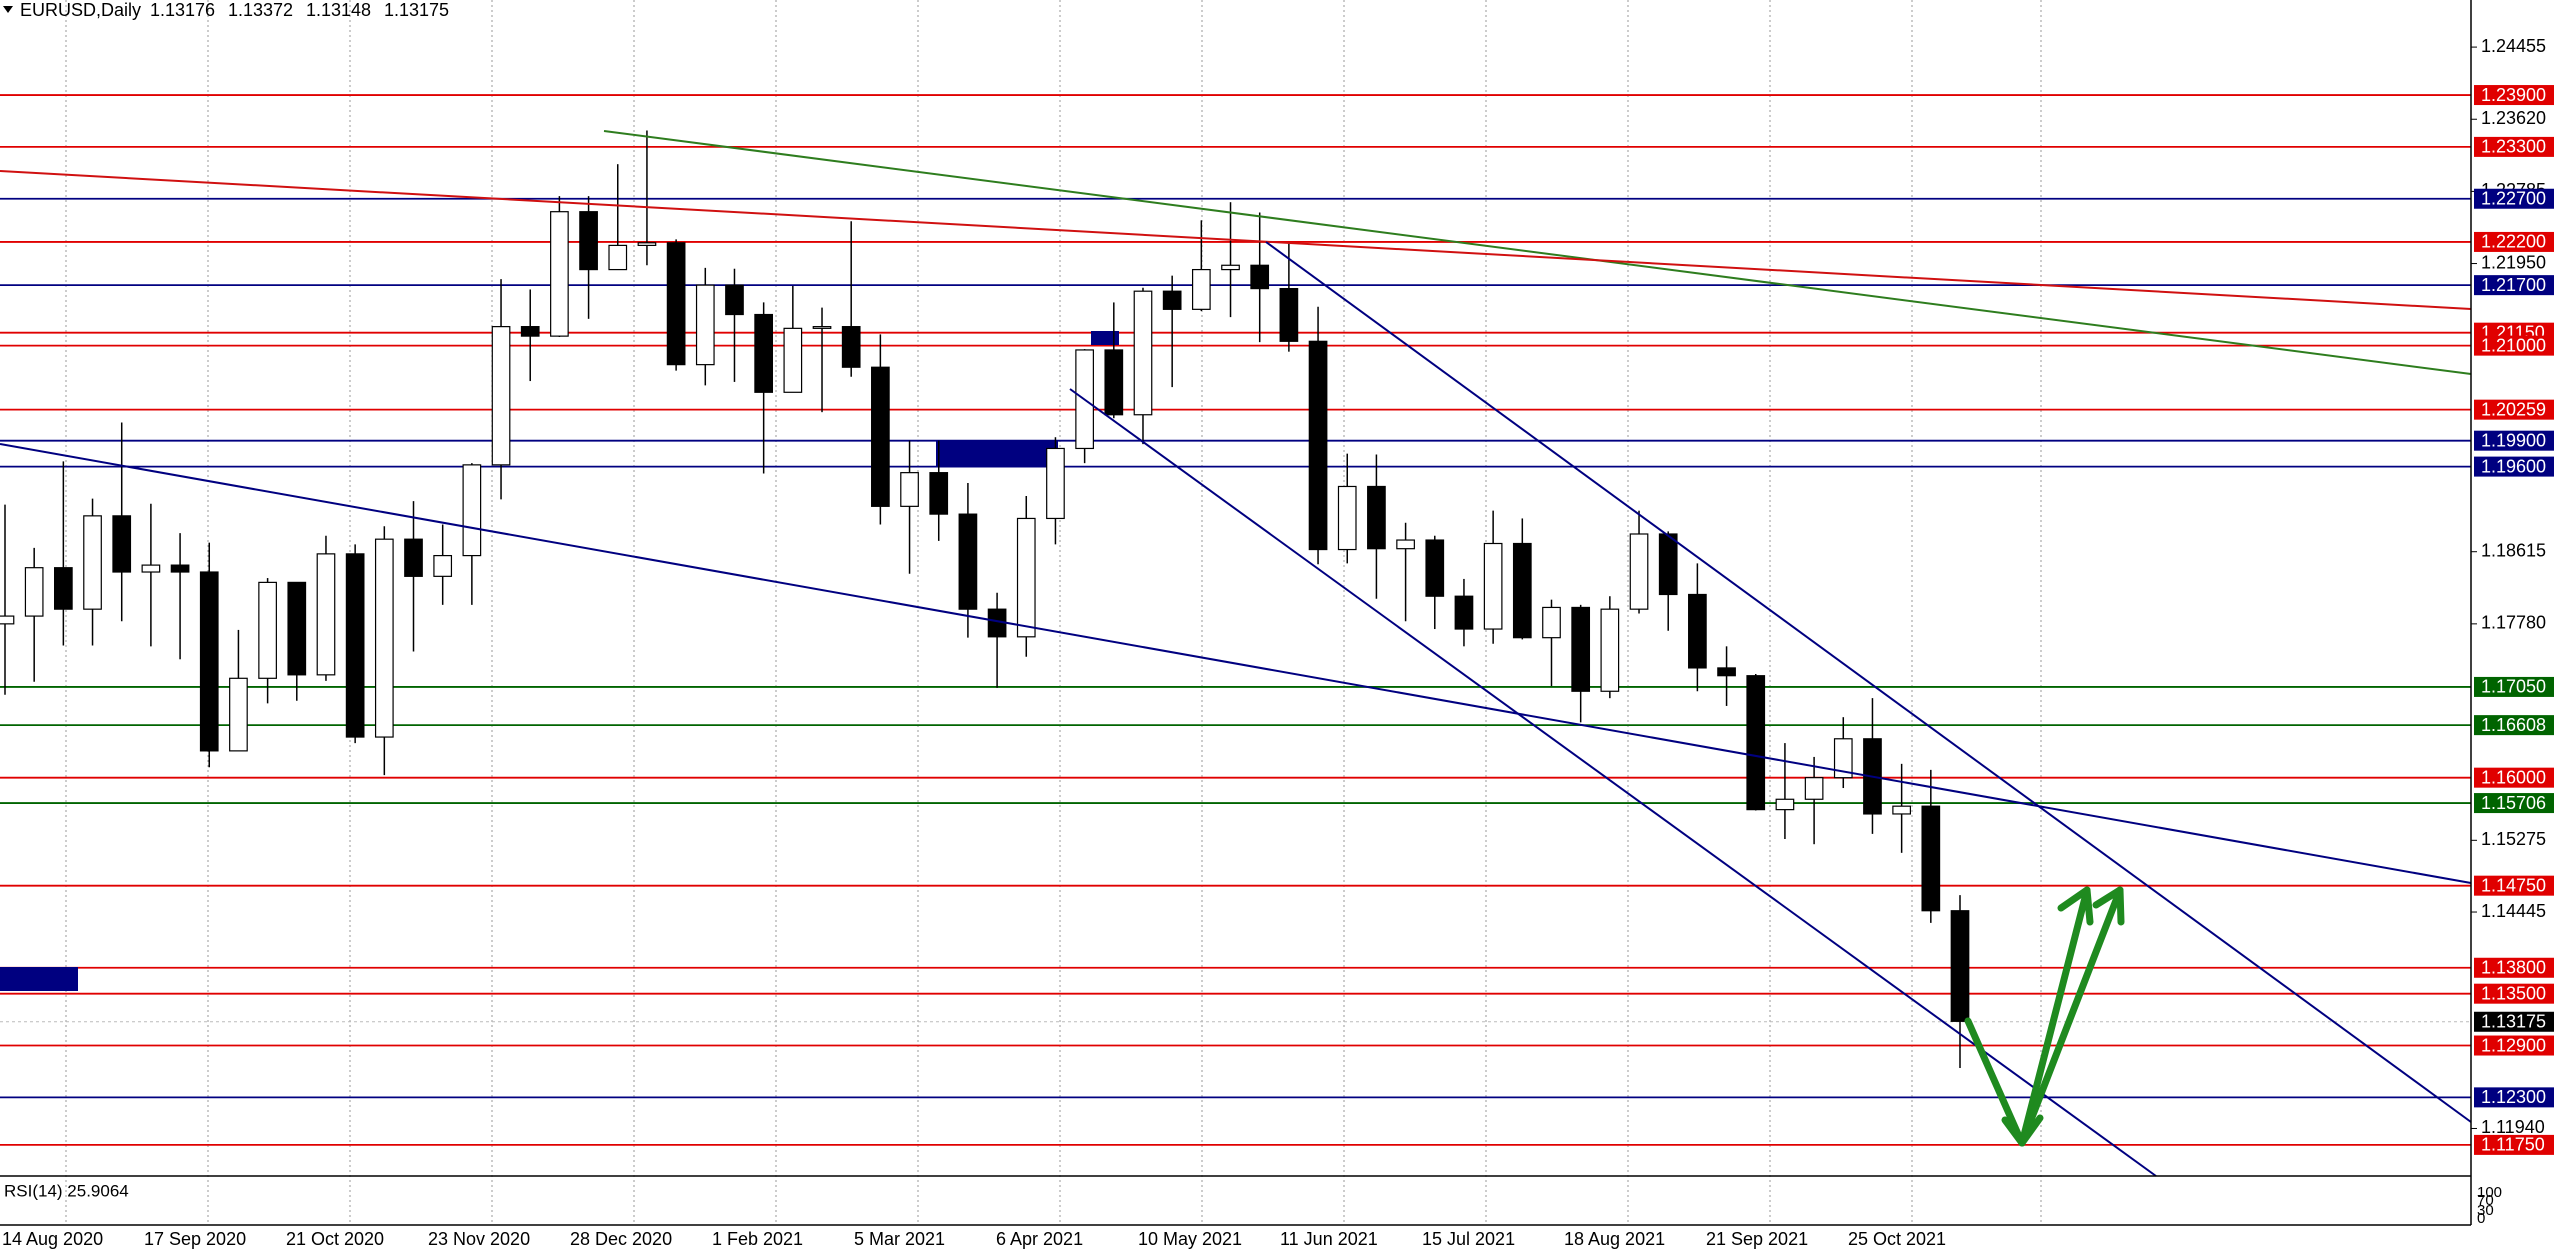 The height and width of the screenshot is (1258, 2560). Describe the element at coordinates (1190, 1239) in the screenshot. I see `date-label: 10 May 2021` at that location.